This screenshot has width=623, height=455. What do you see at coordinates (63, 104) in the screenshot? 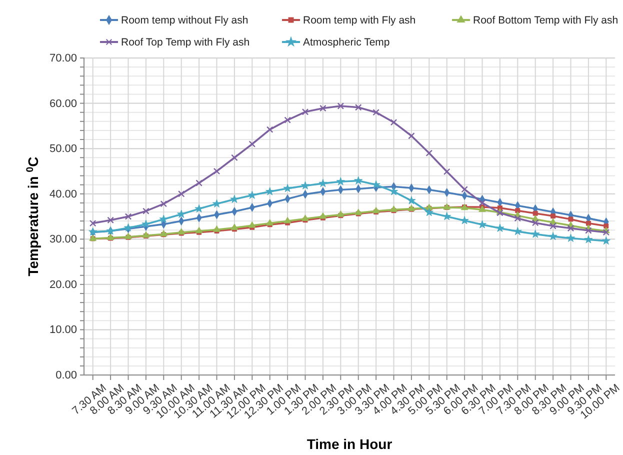
I see `y-tick-label: 60.00` at bounding box center [63, 104].